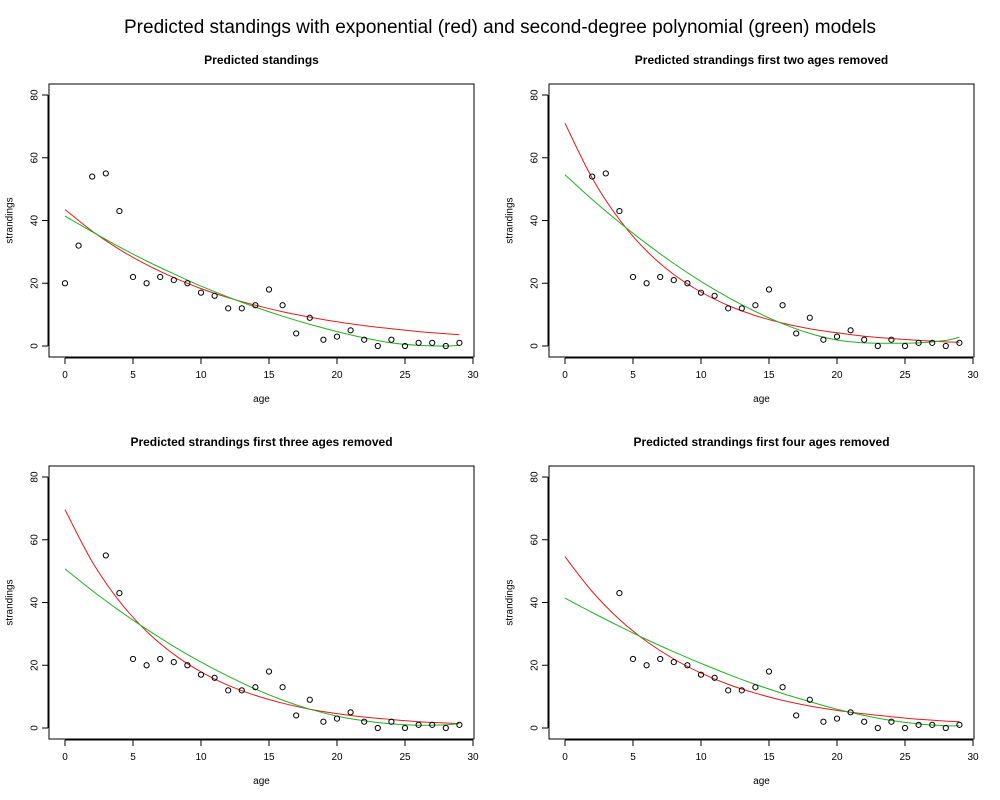 The width and height of the screenshot is (1000, 800). I want to click on panel-2-x-tick-label: 0, so click(65, 757).